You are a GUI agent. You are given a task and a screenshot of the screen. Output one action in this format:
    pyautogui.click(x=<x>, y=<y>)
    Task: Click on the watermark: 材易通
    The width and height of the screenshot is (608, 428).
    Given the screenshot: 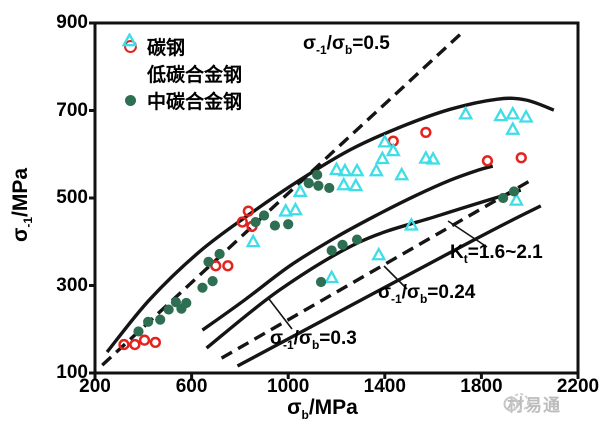 What is the action you would take?
    pyautogui.click(x=532, y=403)
    